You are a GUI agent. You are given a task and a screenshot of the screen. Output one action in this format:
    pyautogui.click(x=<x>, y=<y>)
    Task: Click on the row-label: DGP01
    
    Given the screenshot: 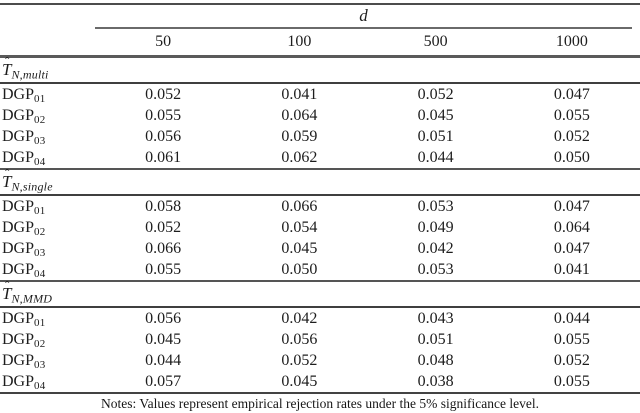 What is the action you would take?
    pyautogui.click(x=47, y=209)
    